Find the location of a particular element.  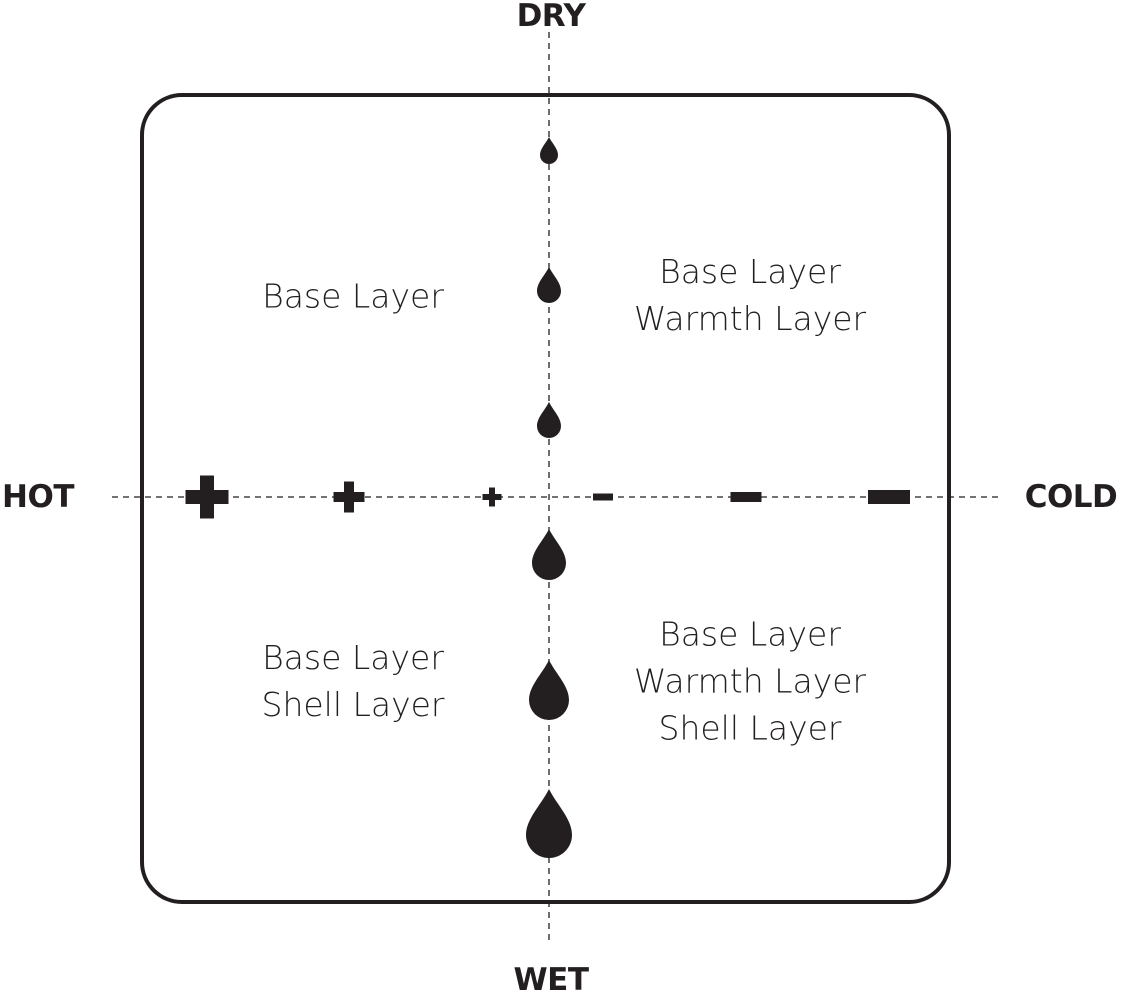

quadrant-cold-wet: Base Layer Warmth Layer Shell Layer is located at coordinates (750, 681).